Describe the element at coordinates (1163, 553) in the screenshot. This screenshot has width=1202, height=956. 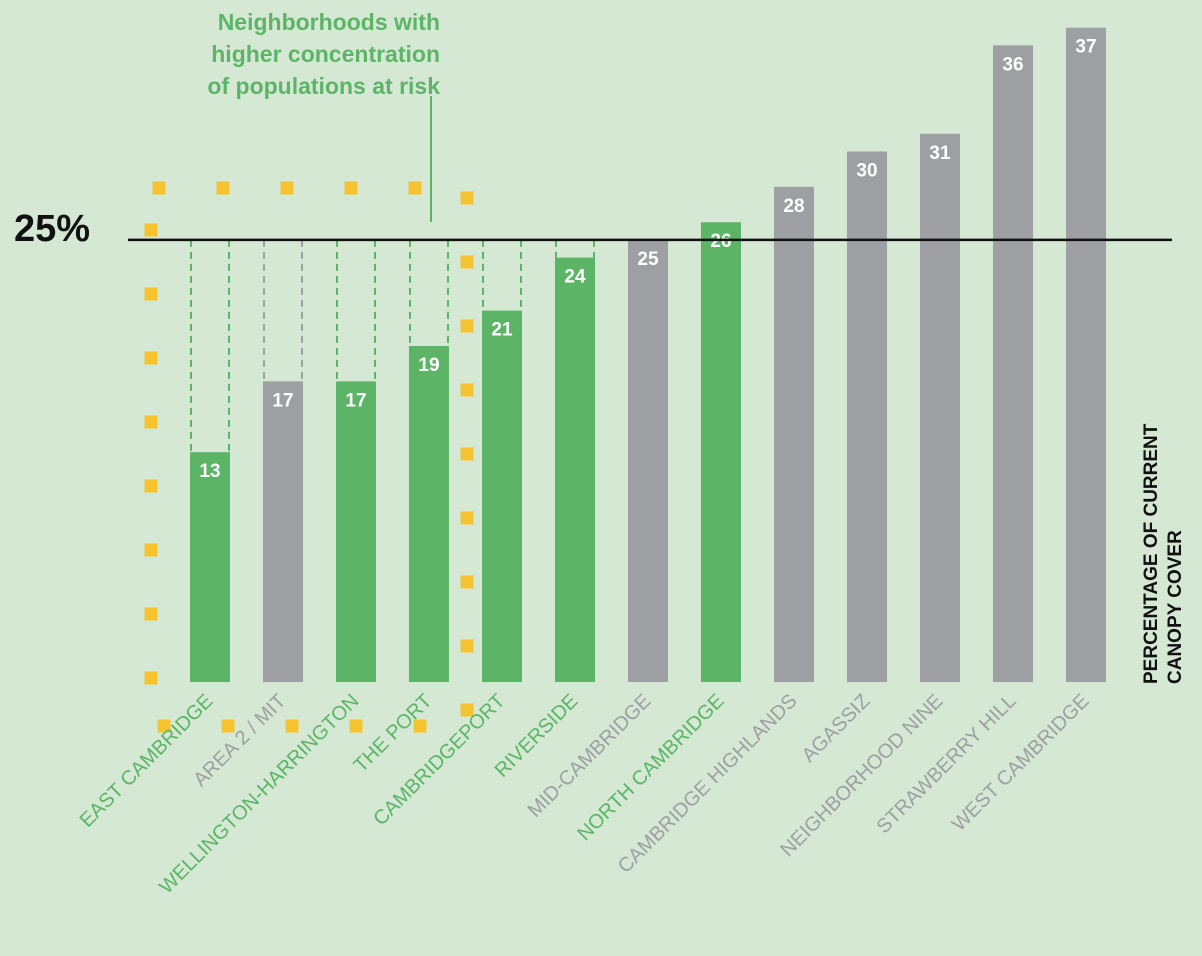
I see `y-axis-label: PERCENTAGE OF CURRENT CANOPY COVER` at that location.